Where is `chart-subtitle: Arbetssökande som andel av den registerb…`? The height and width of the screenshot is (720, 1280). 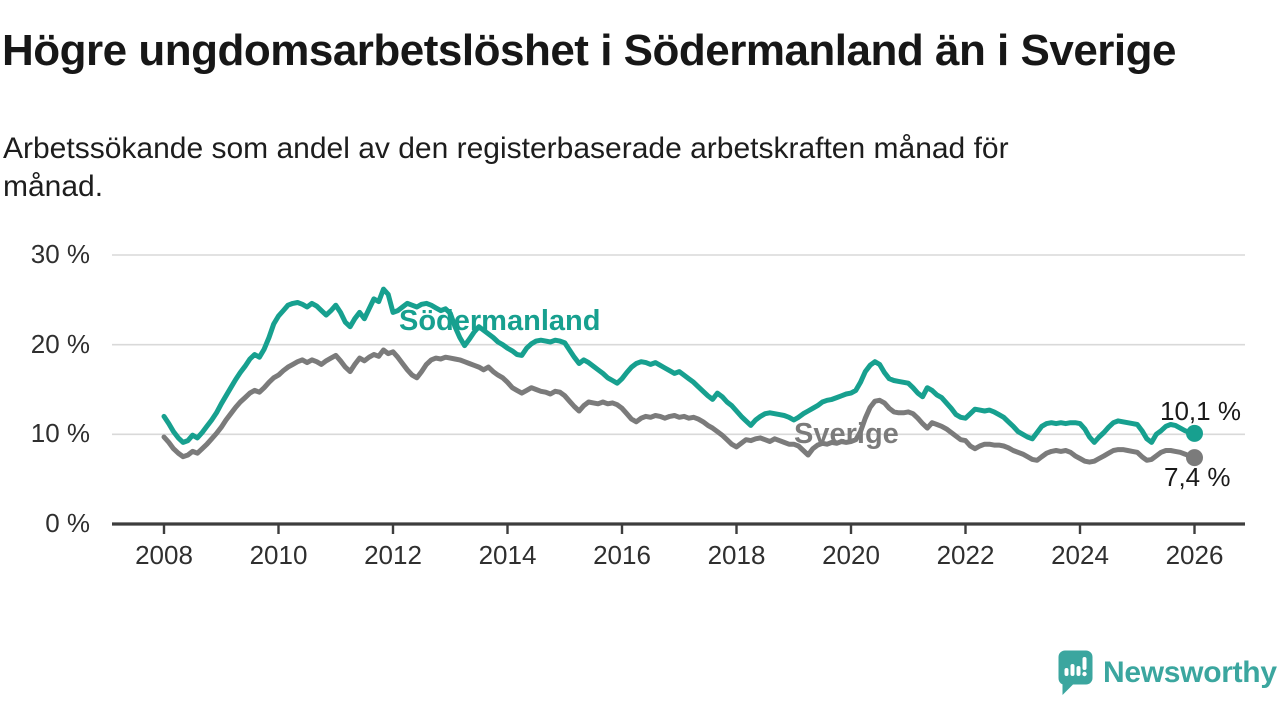
chart-subtitle: Arbetssökande som andel av den registerb… is located at coordinates (506, 168).